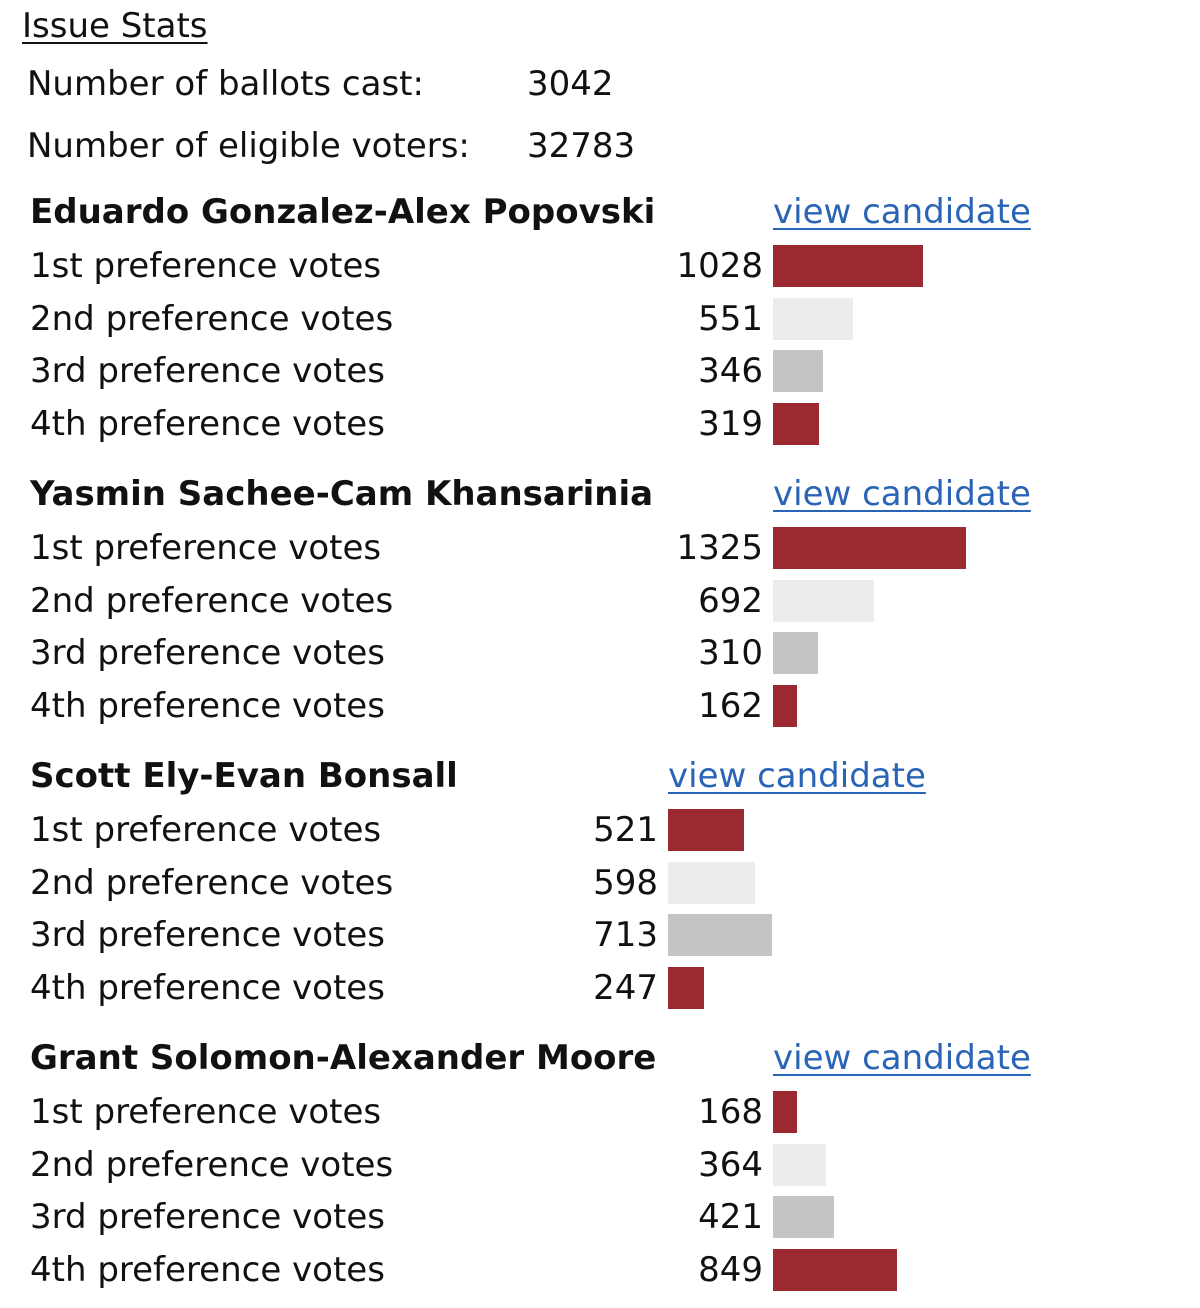  Describe the element at coordinates (580, 1217) in the screenshot. I see `preference-row: 3rd preference votes 421` at that location.